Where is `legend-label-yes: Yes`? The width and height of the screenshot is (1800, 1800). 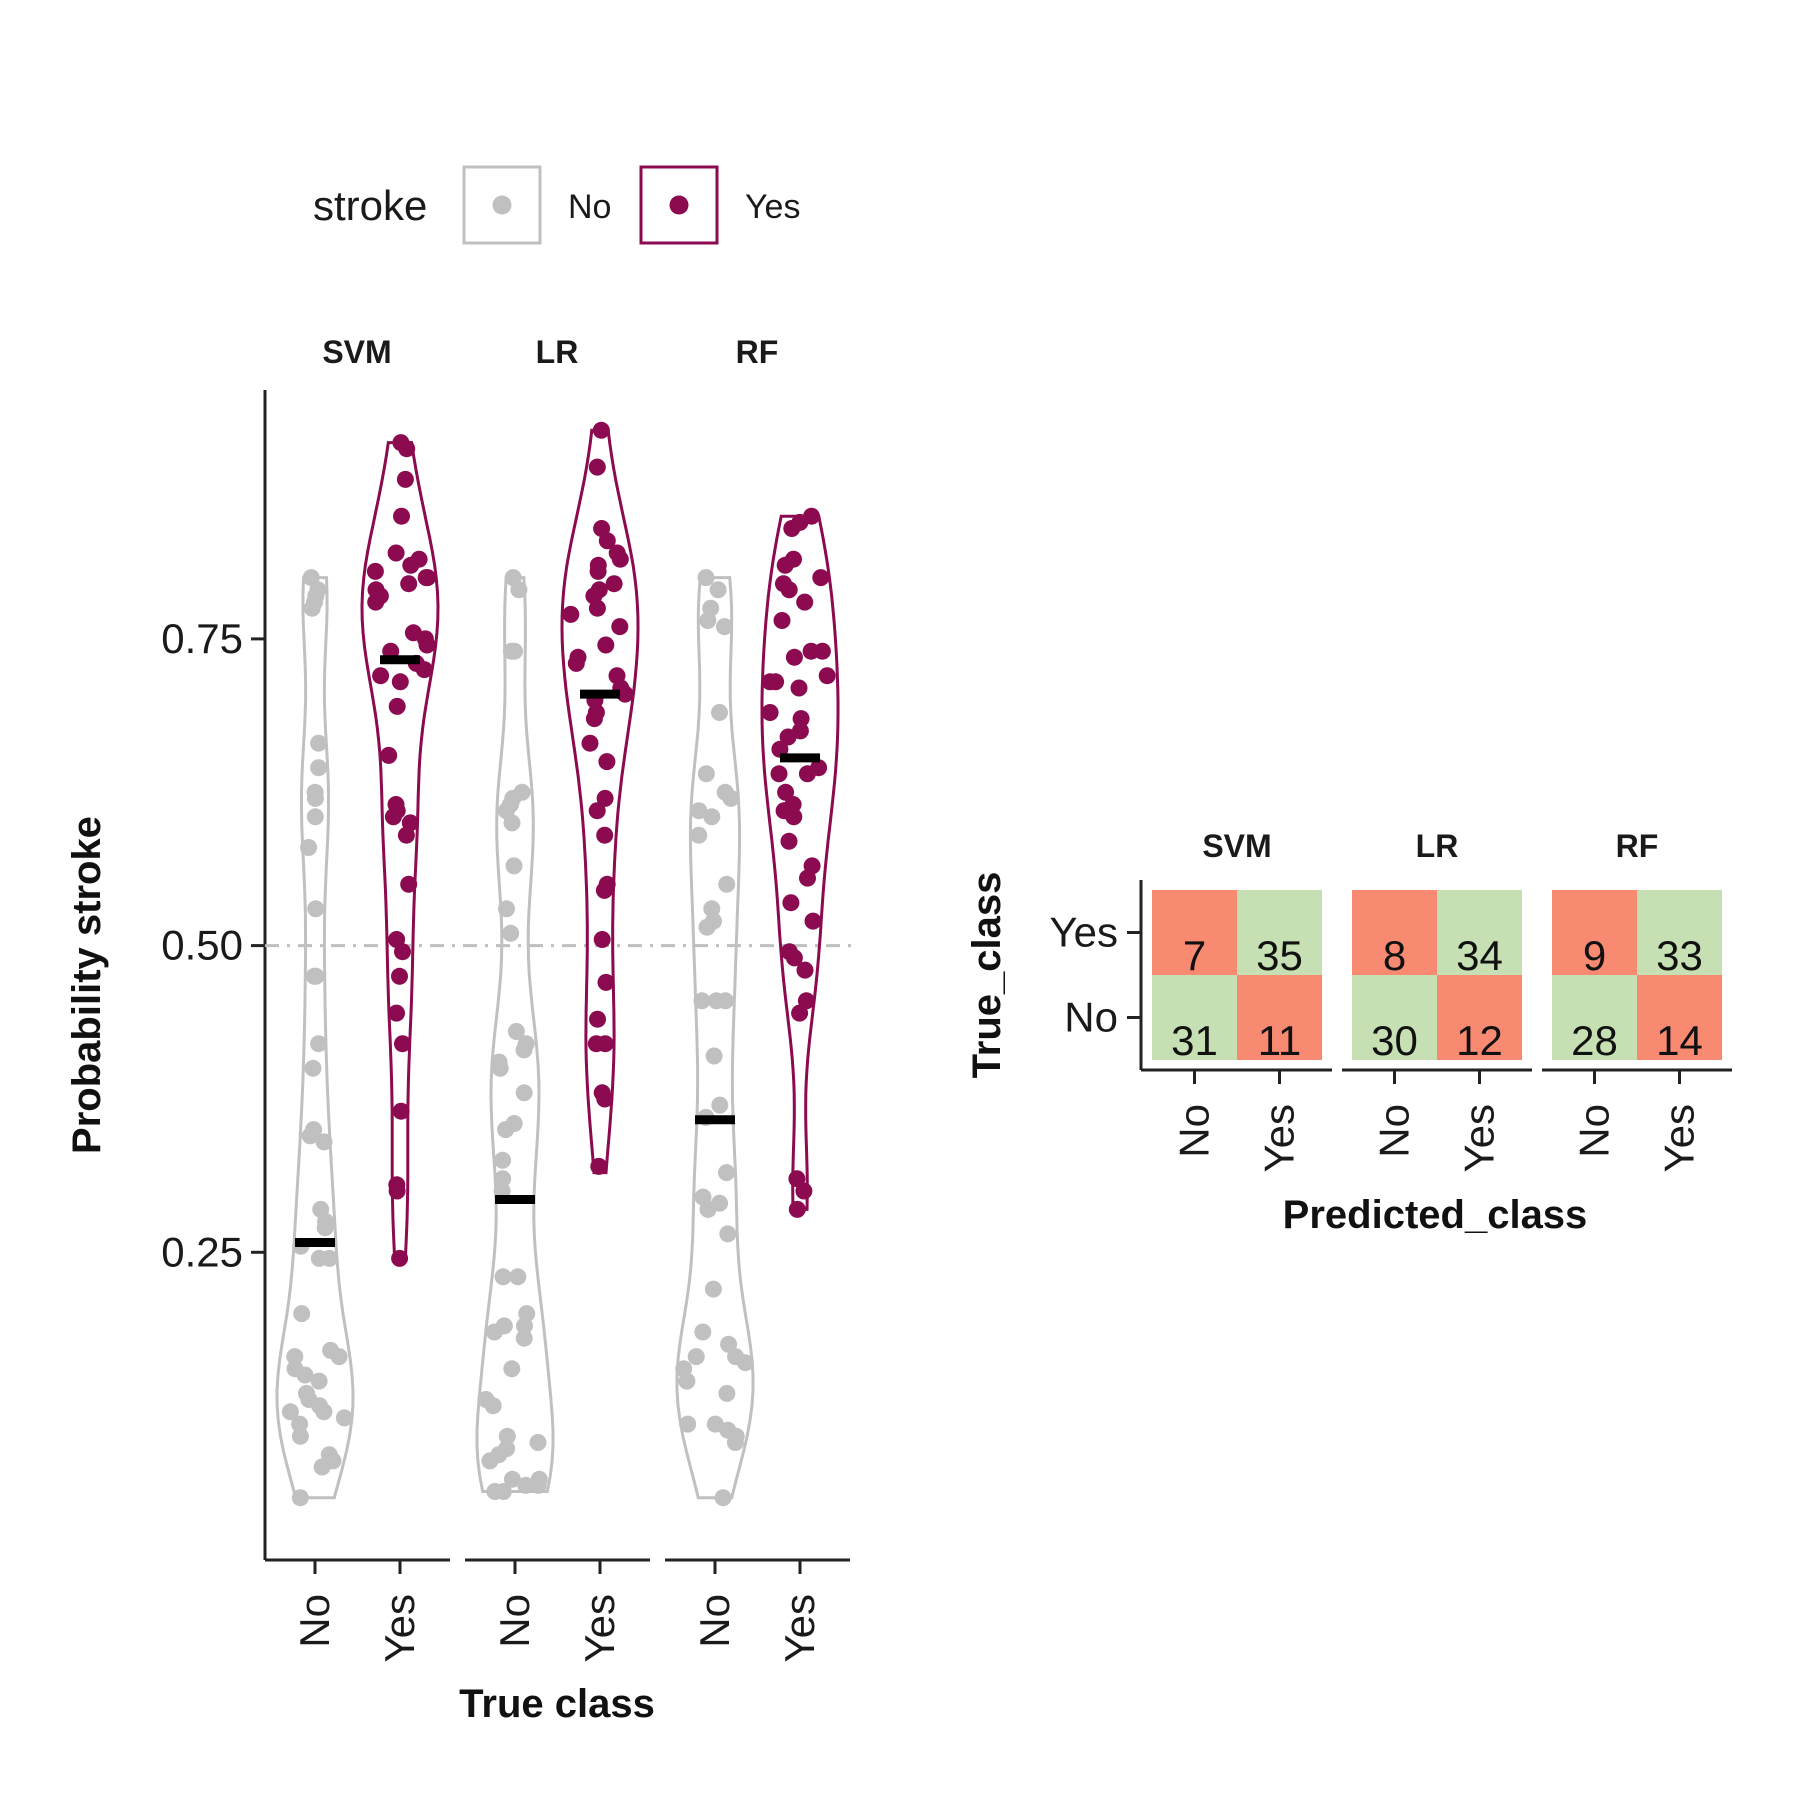 legend-label-yes: Yes is located at coordinates (772, 207).